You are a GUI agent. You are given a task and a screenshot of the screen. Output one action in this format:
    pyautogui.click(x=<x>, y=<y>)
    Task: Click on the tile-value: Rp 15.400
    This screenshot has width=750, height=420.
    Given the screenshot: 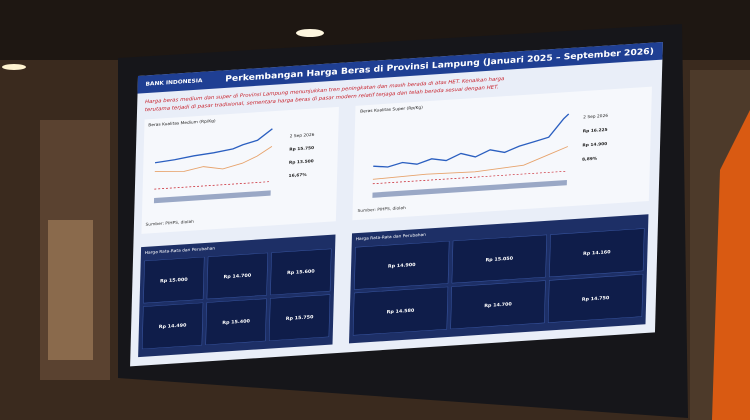 What is the action you would take?
    pyautogui.click(x=236, y=321)
    